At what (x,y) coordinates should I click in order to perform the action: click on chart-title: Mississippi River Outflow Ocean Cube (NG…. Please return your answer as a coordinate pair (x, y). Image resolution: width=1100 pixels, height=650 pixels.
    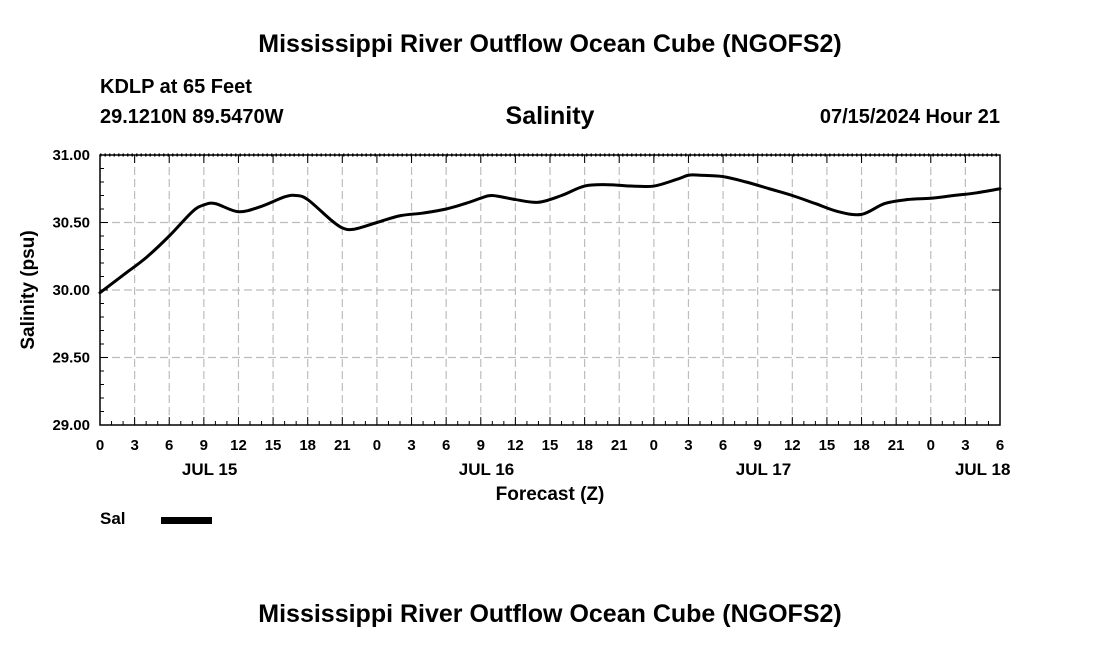
    Looking at the image, I should click on (550, 44).